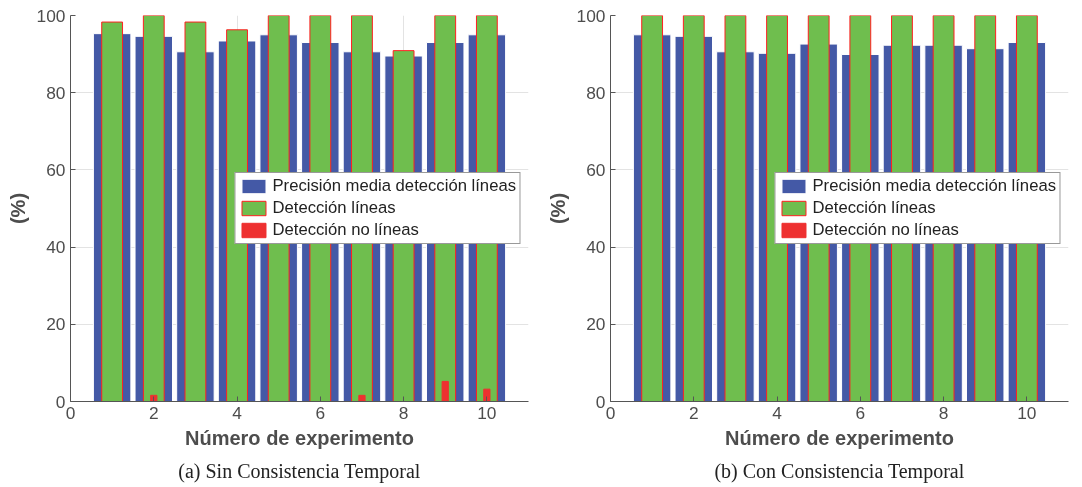  What do you see at coordinates (299, 471) in the screenshot?
I see `text: (a) Sin Consistencia Temporal` at bounding box center [299, 471].